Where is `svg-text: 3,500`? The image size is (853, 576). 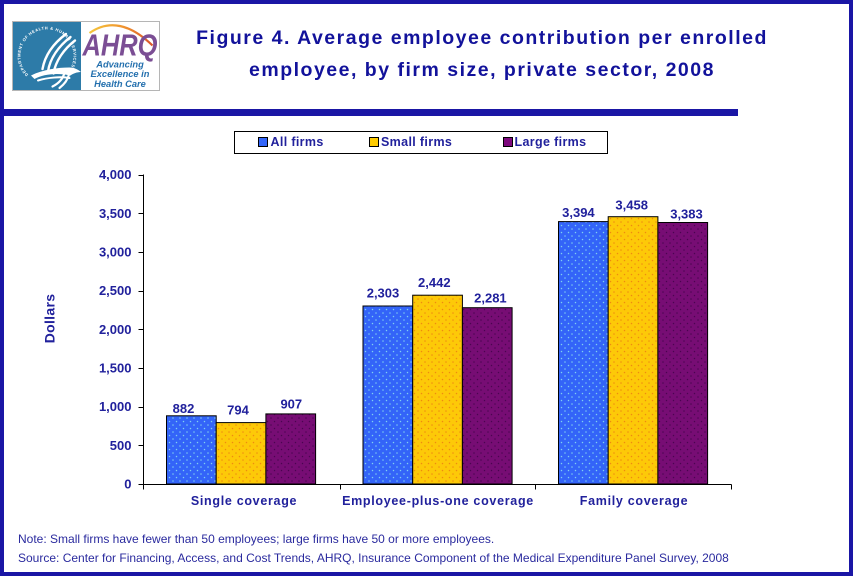 svg-text: 3,500 is located at coordinates (115, 213).